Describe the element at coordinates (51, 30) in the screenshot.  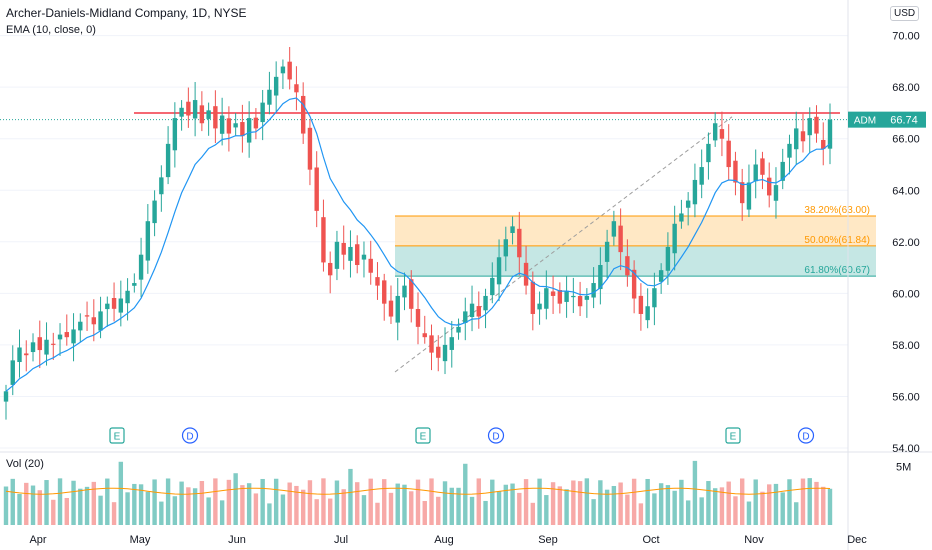
I see `indicator-label: EMA (10, close, 0)` at that location.